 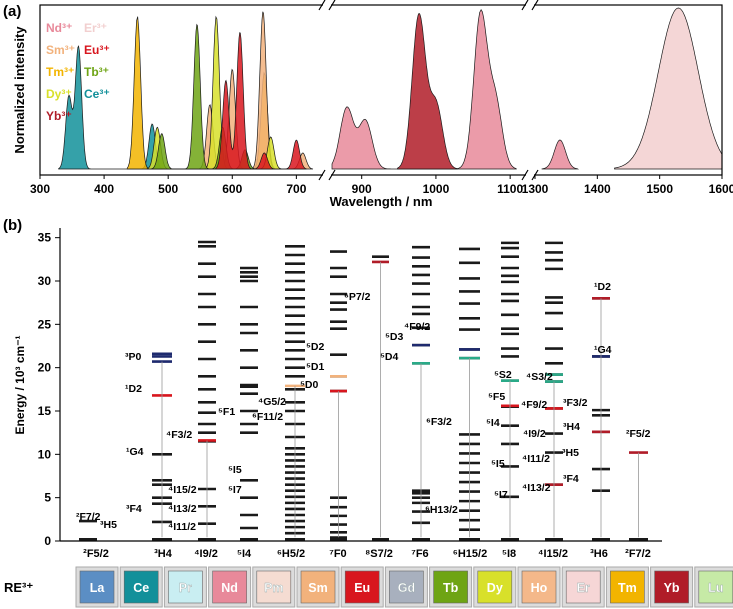 I want to click on element-tile-sm: Sm, so click(x=318, y=587).